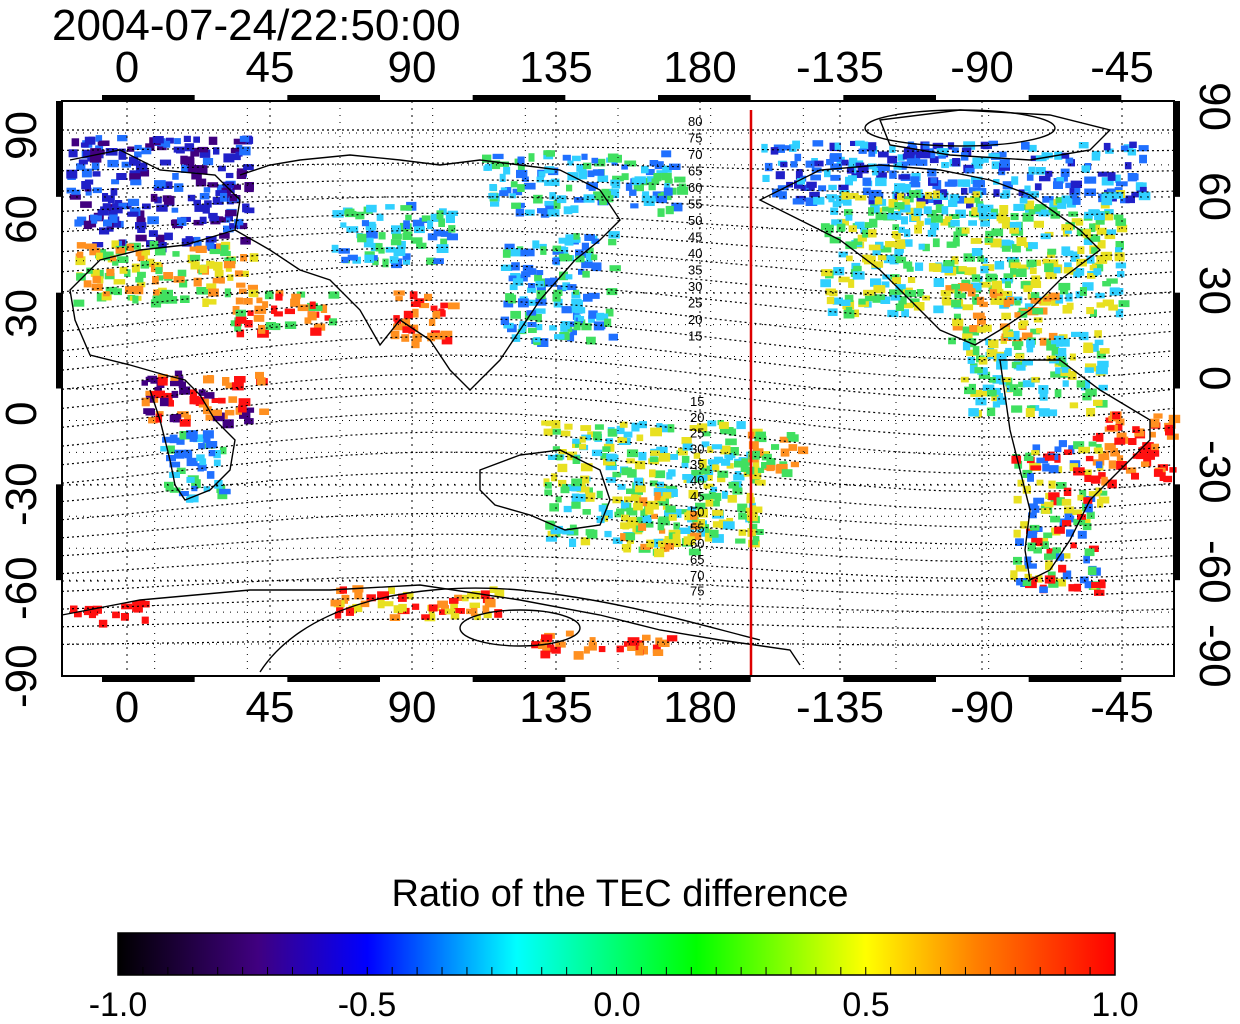  Describe the element at coordinates (697, 527) in the screenshot. I see `contour-label-south: 55` at that location.